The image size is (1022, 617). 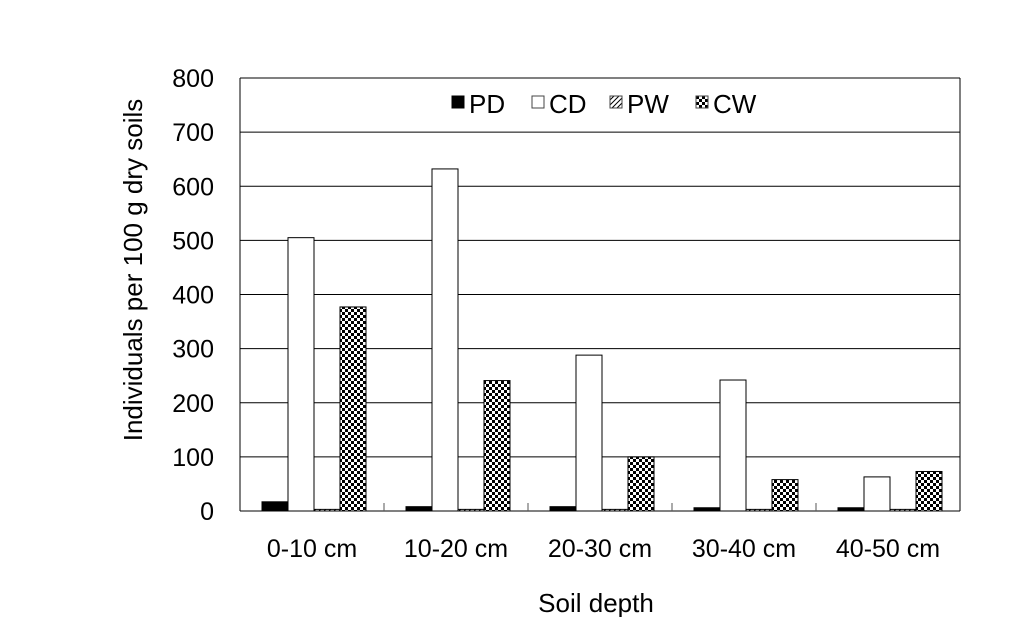 I want to click on y-tick-label: 300, so click(x=193, y=350).